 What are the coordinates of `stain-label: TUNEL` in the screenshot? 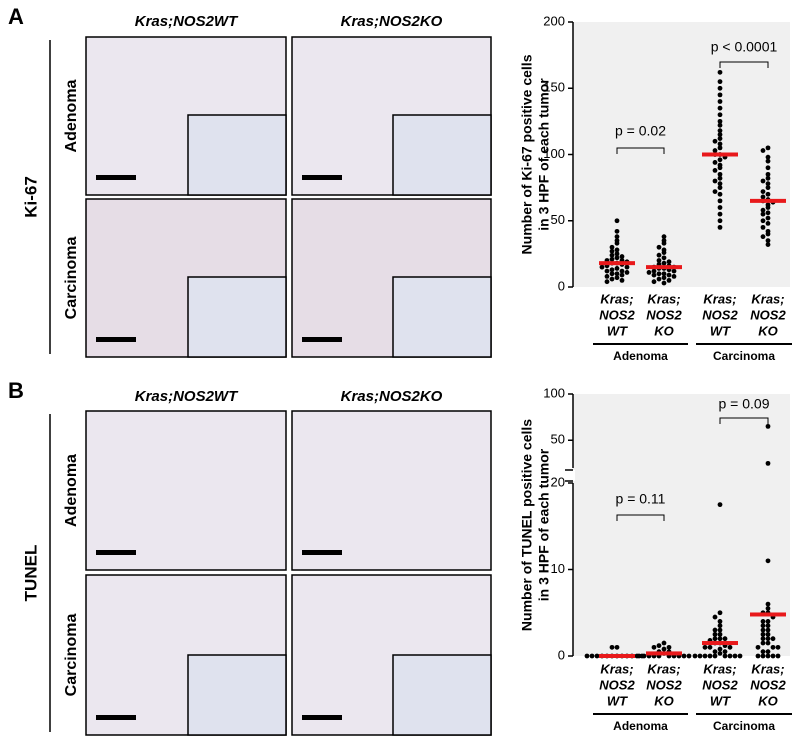 It's located at (30, 573).